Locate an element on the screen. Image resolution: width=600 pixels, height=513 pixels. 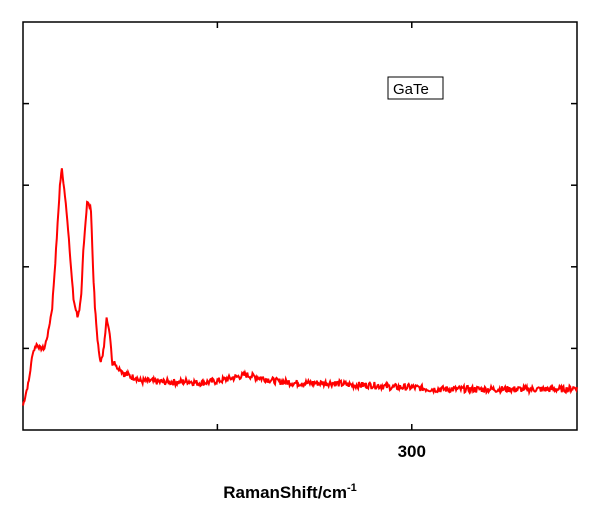
x-tick-labels: 300 is located at coordinates (412, 451).